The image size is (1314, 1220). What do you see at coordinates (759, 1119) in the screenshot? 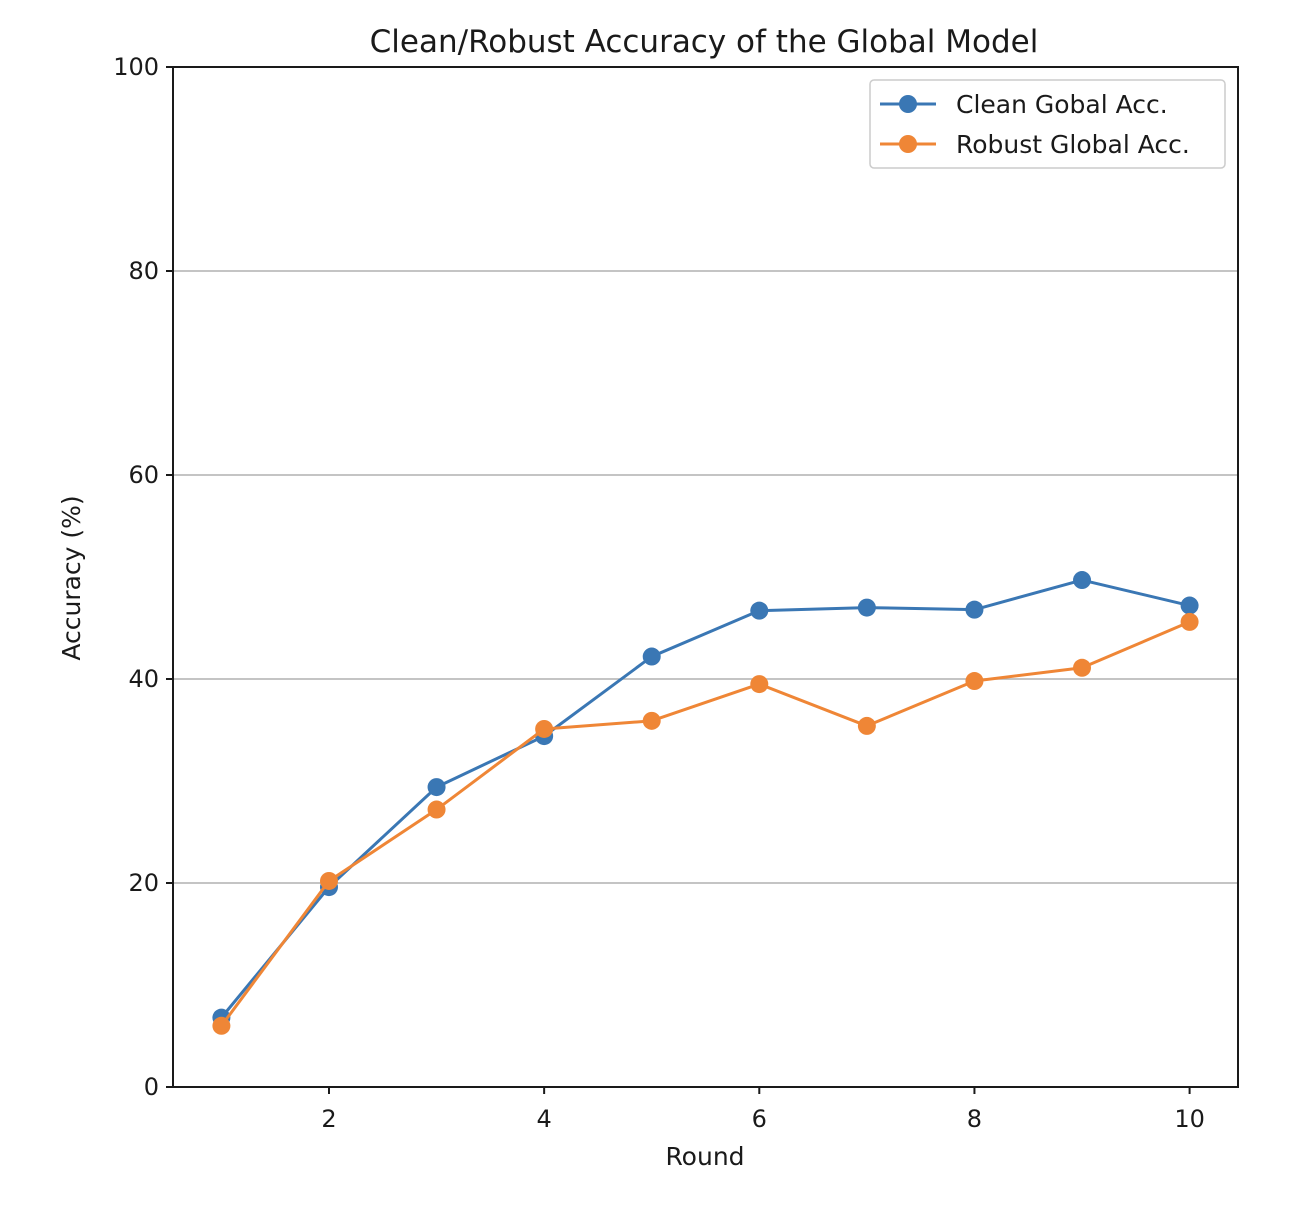
I see `x-tick-label: 6` at bounding box center [759, 1119].